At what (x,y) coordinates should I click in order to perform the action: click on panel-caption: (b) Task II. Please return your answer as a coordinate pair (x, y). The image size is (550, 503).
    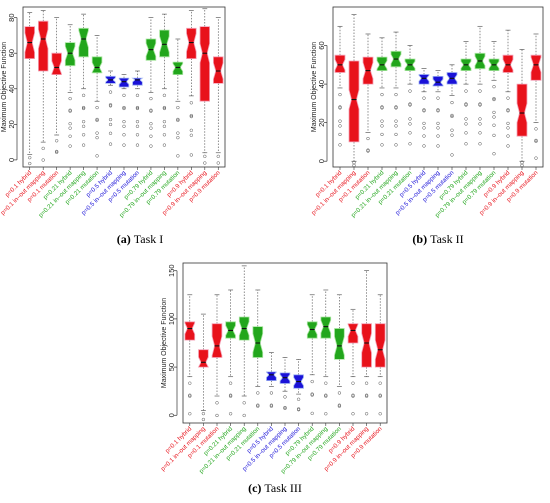
    Looking at the image, I should click on (437, 239).